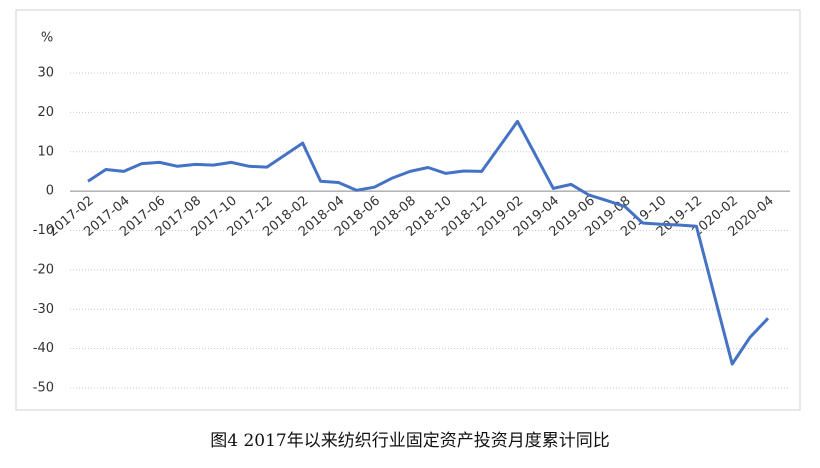  I want to click on y-tick-label: -10, so click(43, 230).